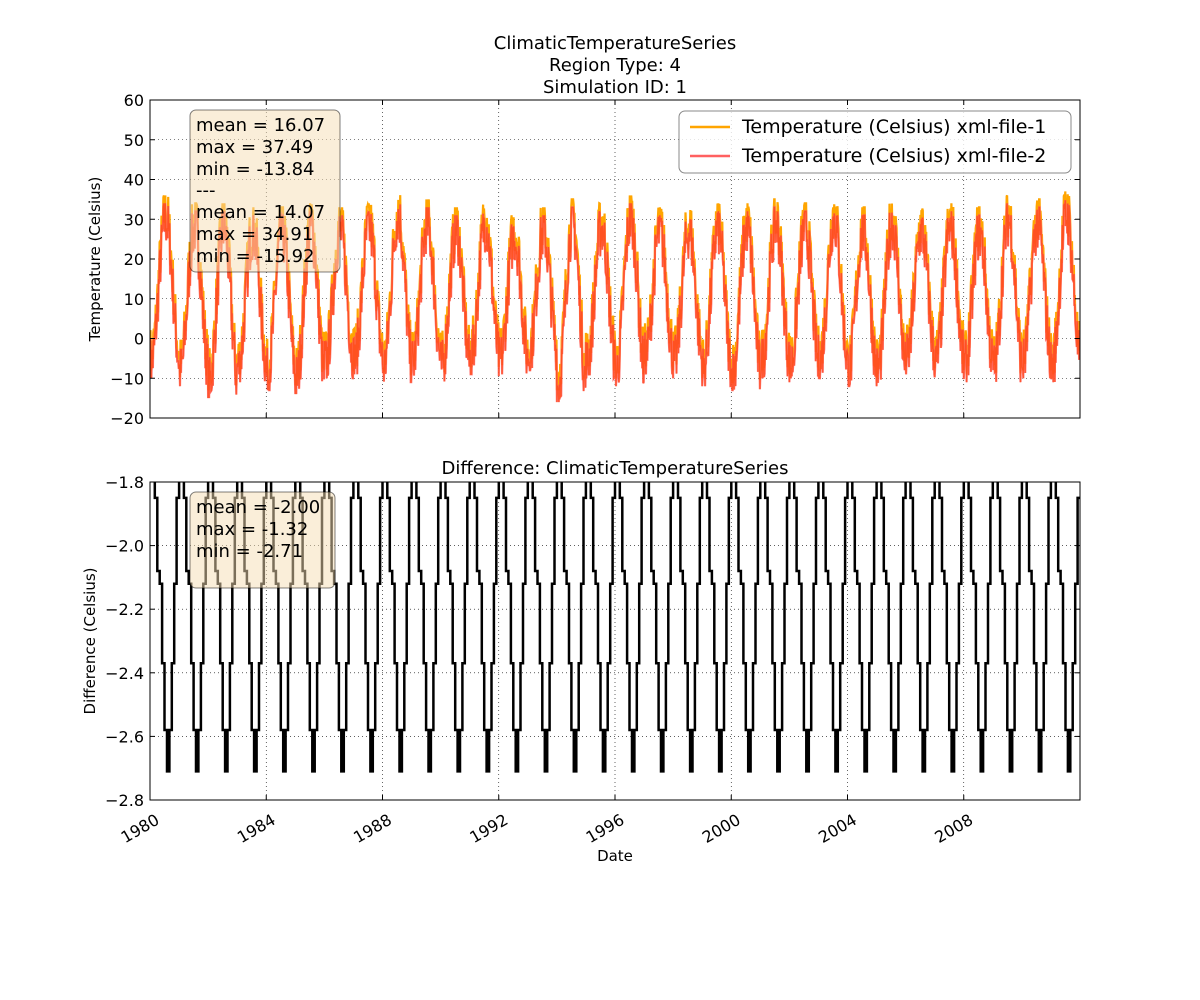 Image resolution: width=1200 pixels, height=1000 pixels. I want to click on y-tick-label: 0, so click(139, 339).